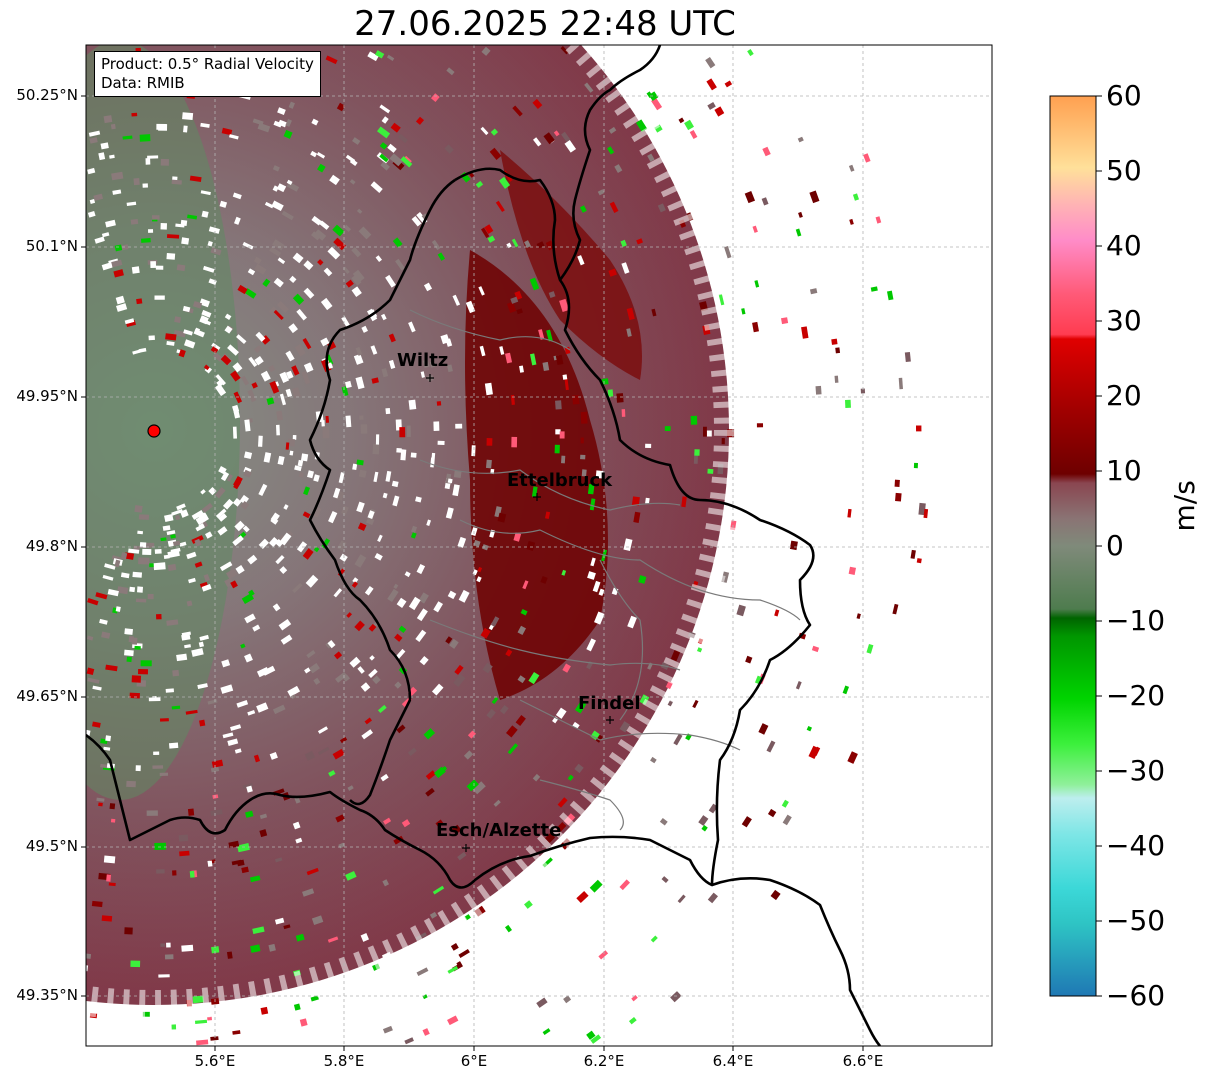  Describe the element at coordinates (154, 431) in the screenshot. I see `radar-site-marker` at that location.